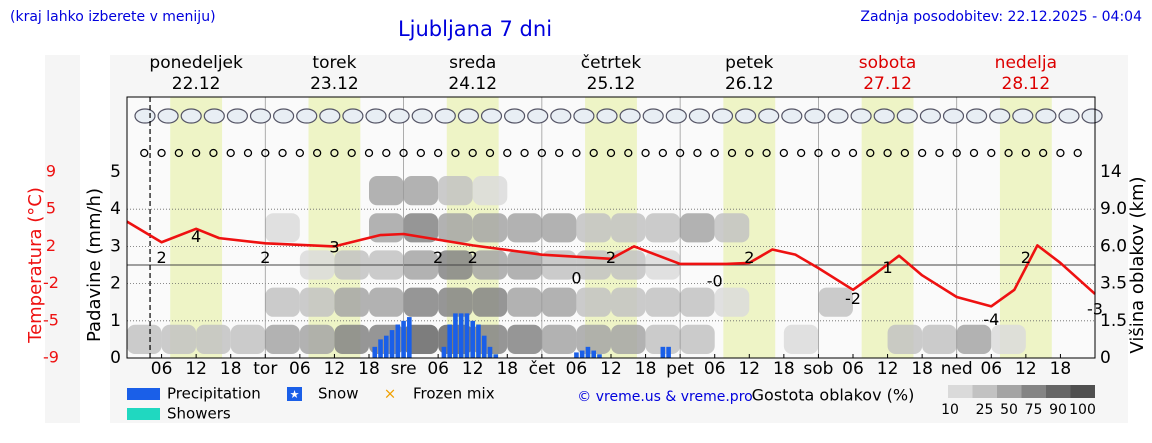 Image resolution: width=1152 pixels, height=443 pixels. Describe the element at coordinates (1082, 410) in the screenshot. I see `cloud-scale-label: 100` at that location.